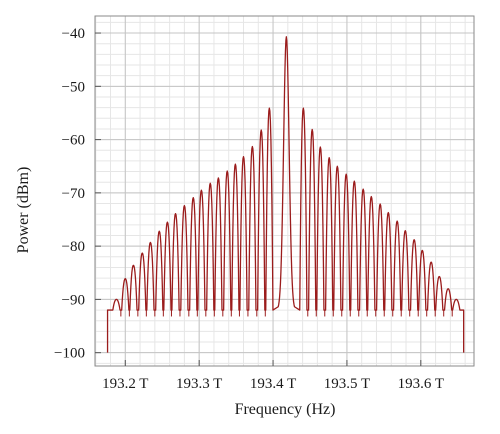 This screenshot has width=500, height=434. I want to click on x-tick-label: 193.5 T, so click(347, 384).